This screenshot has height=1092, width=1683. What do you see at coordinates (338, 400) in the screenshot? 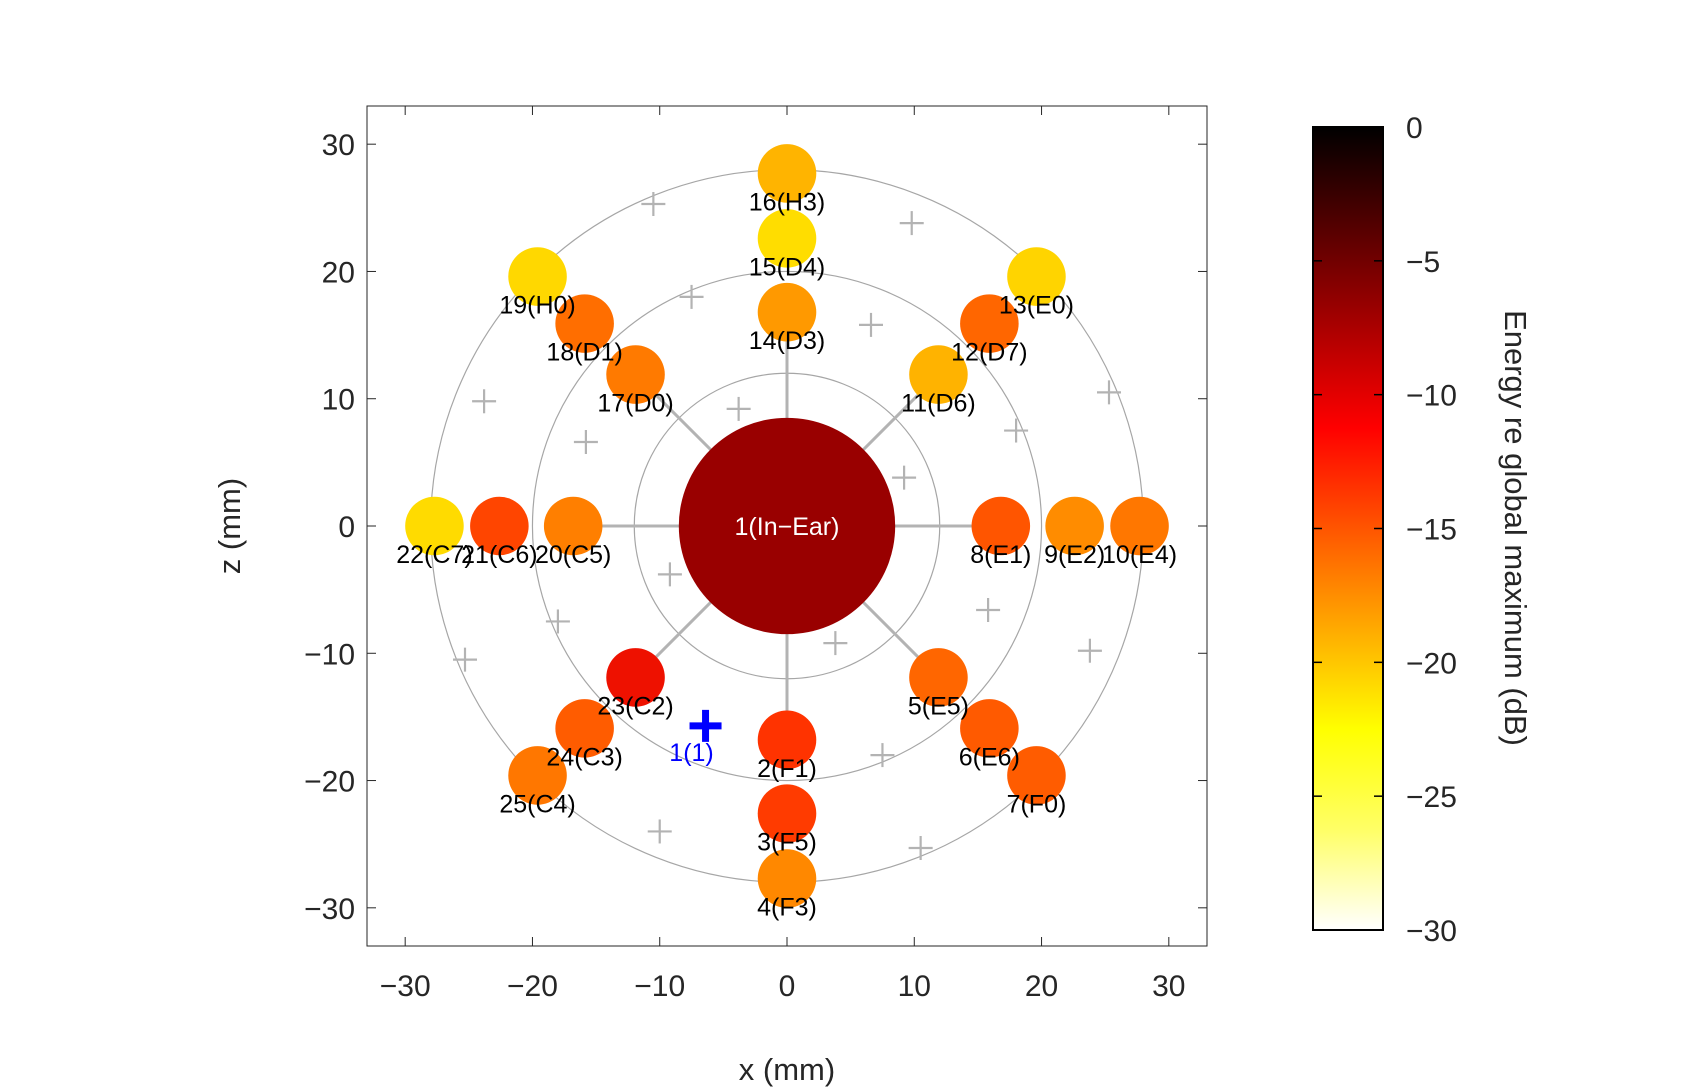
I see `y-tick-label-2: 10` at bounding box center [338, 400].